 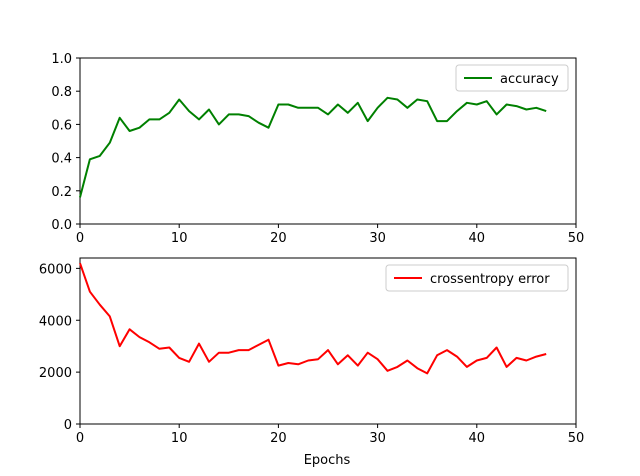 I want to click on y-tick-label: 2000, so click(x=55, y=373).